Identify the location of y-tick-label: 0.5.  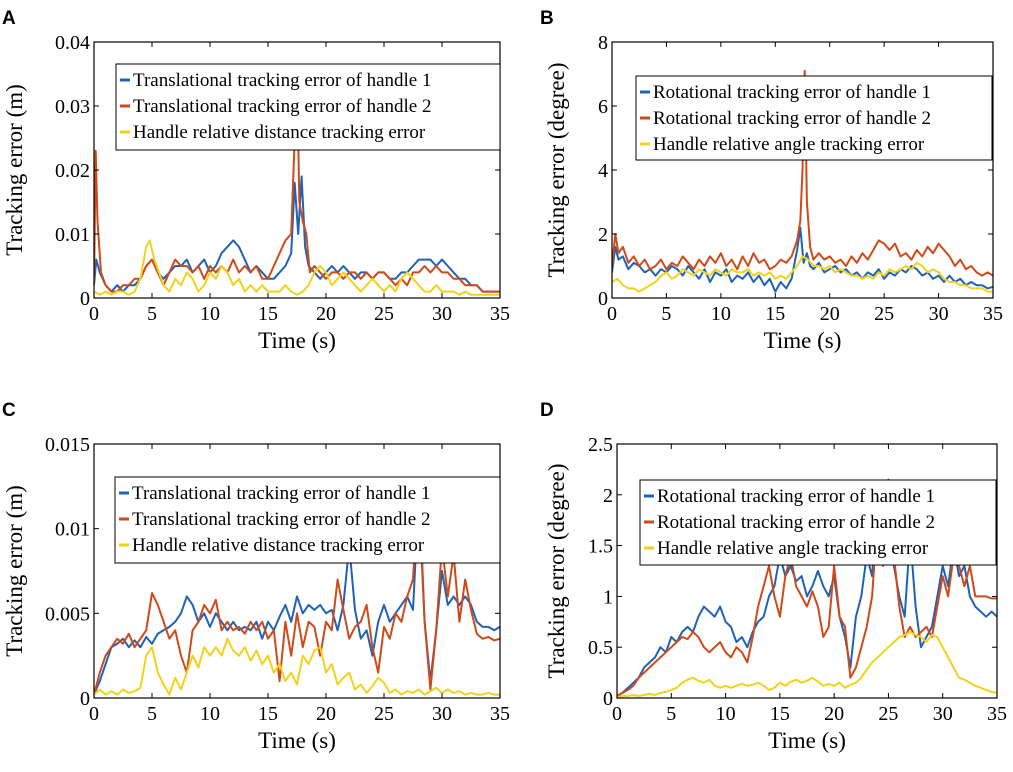
(600, 648).